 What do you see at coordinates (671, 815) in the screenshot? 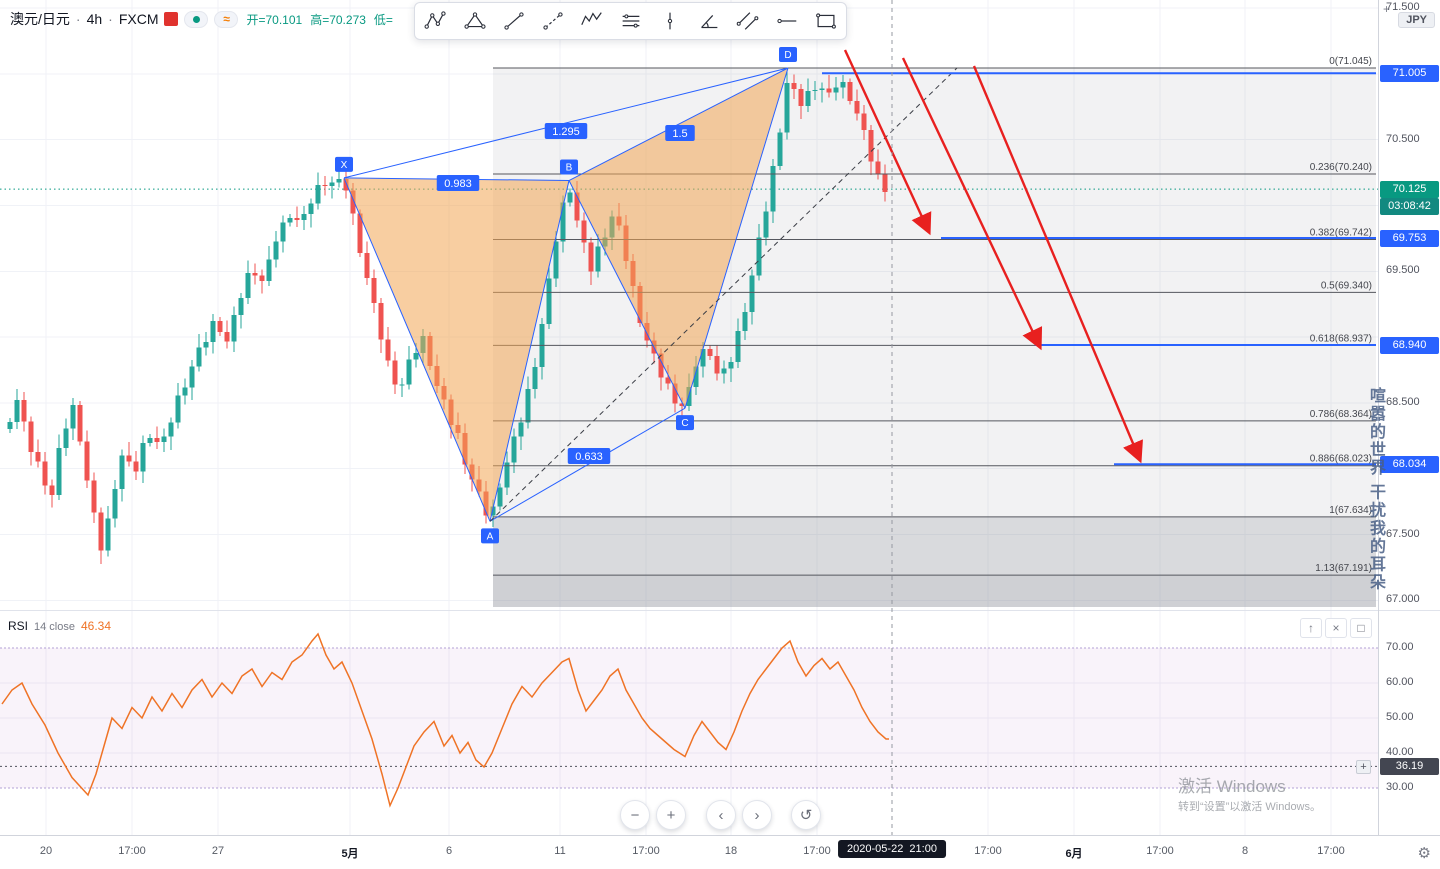
I see `zoom-in-button: +` at bounding box center [671, 815].